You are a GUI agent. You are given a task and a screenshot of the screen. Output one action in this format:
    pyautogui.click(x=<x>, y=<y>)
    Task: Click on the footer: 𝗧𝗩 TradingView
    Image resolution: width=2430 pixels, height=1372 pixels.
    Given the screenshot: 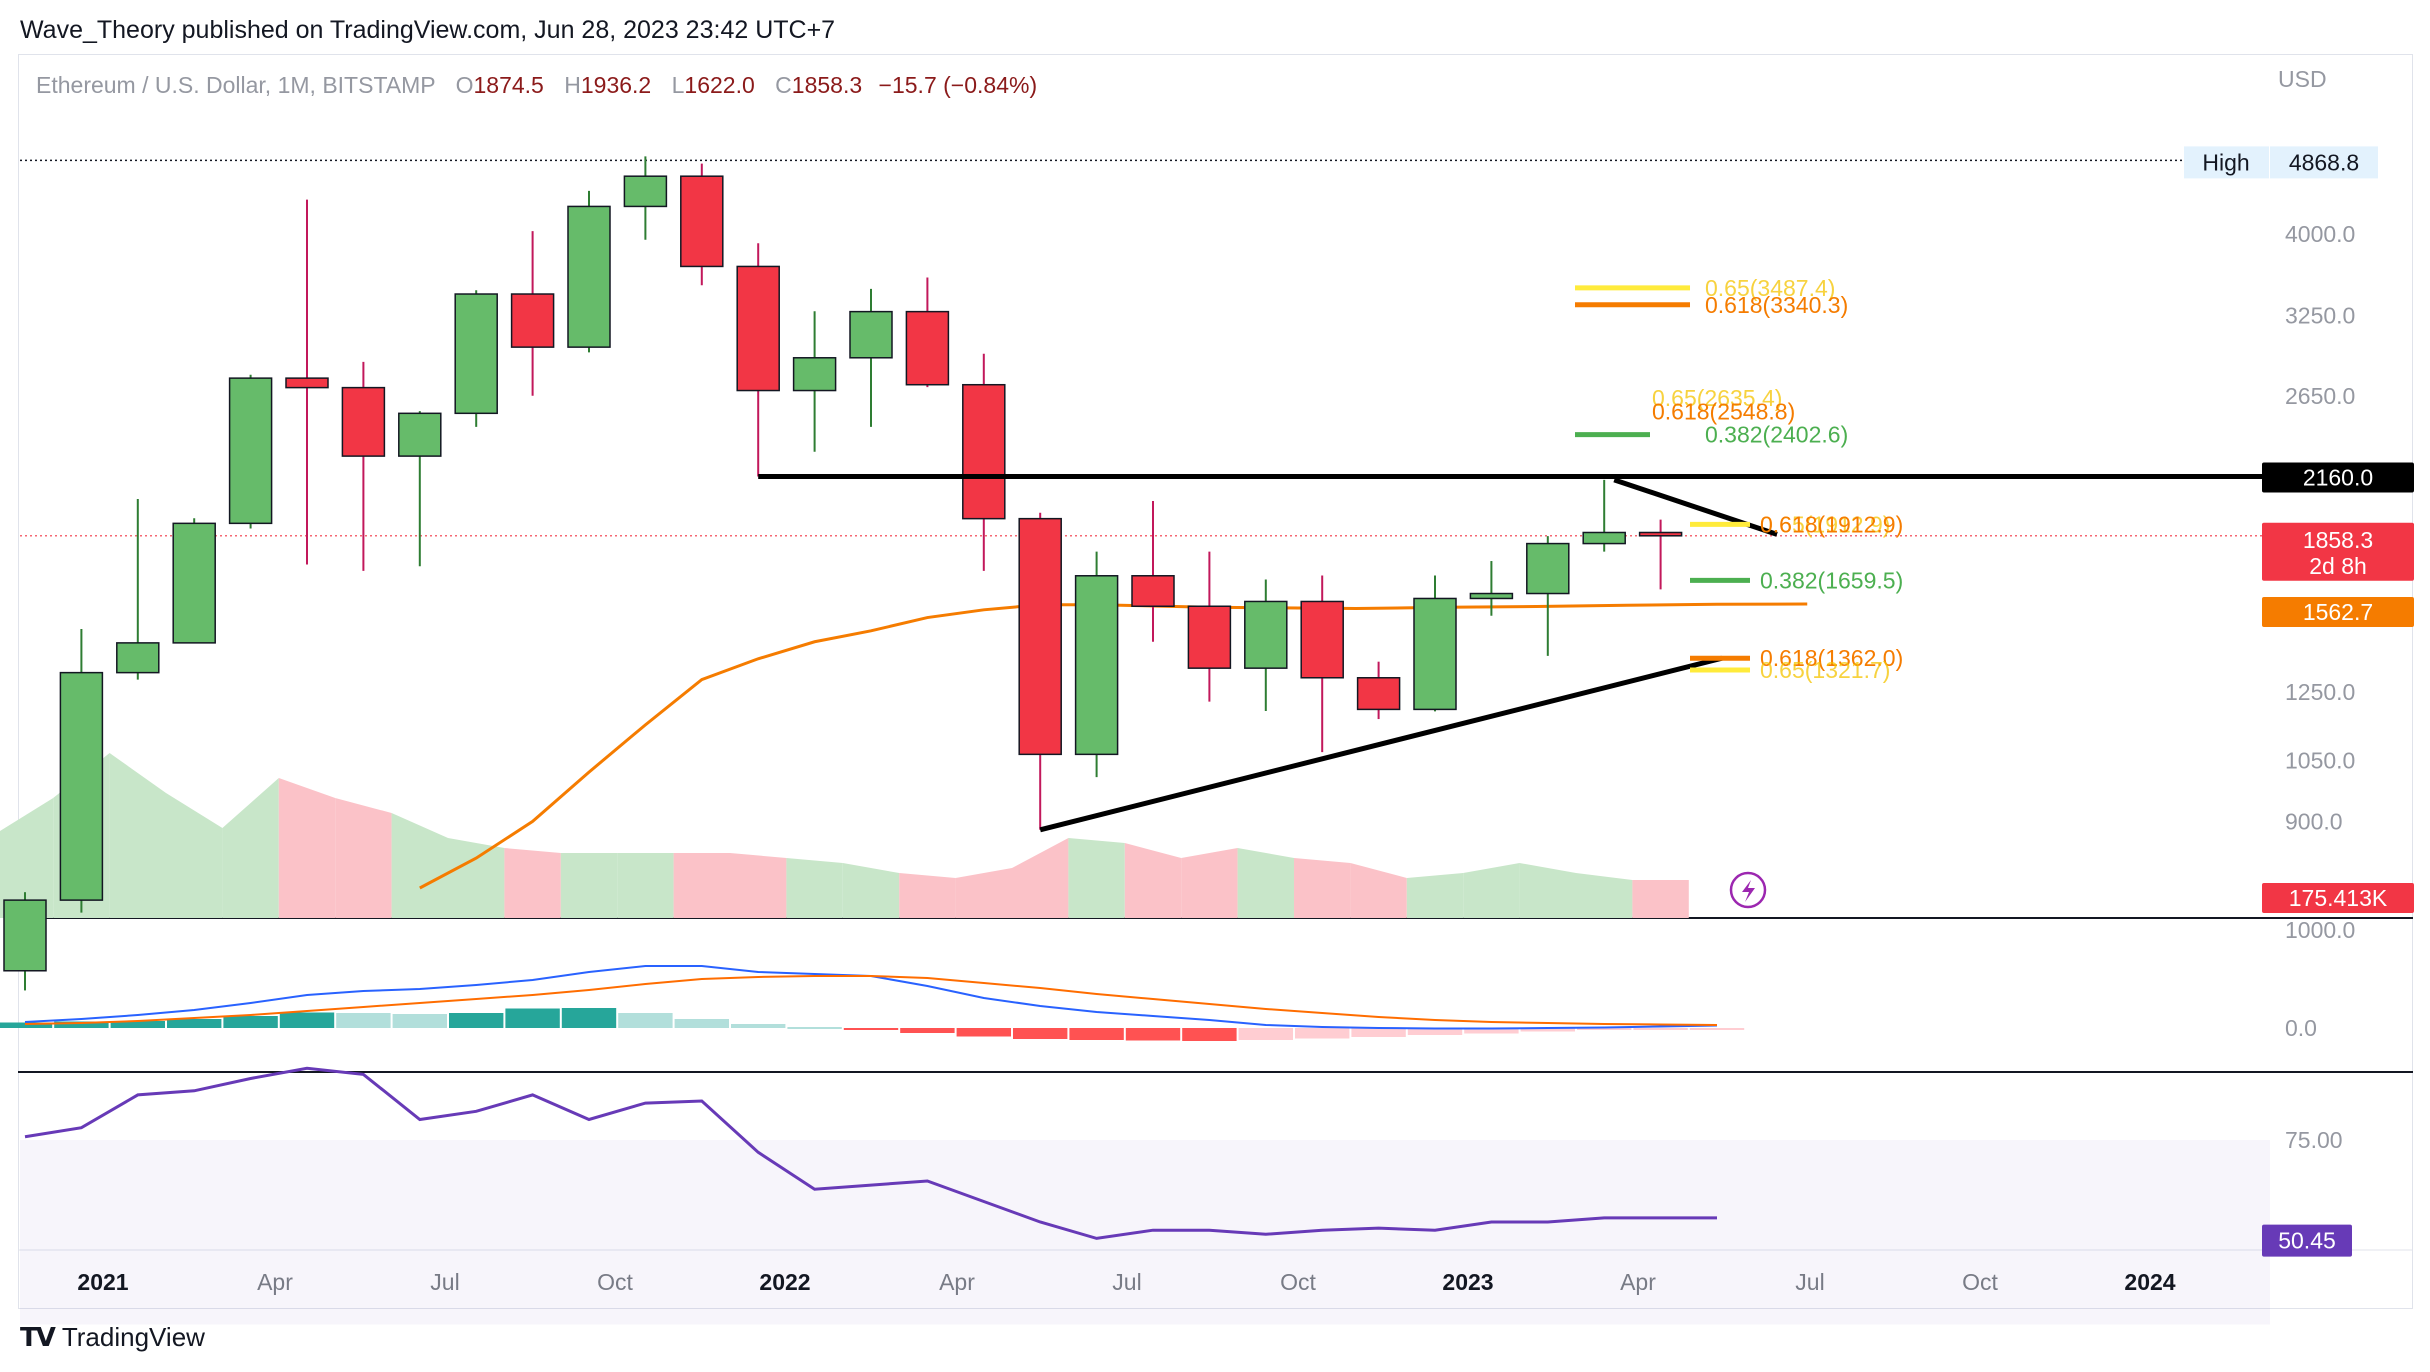 What is the action you would take?
    pyautogui.click(x=112, y=1337)
    